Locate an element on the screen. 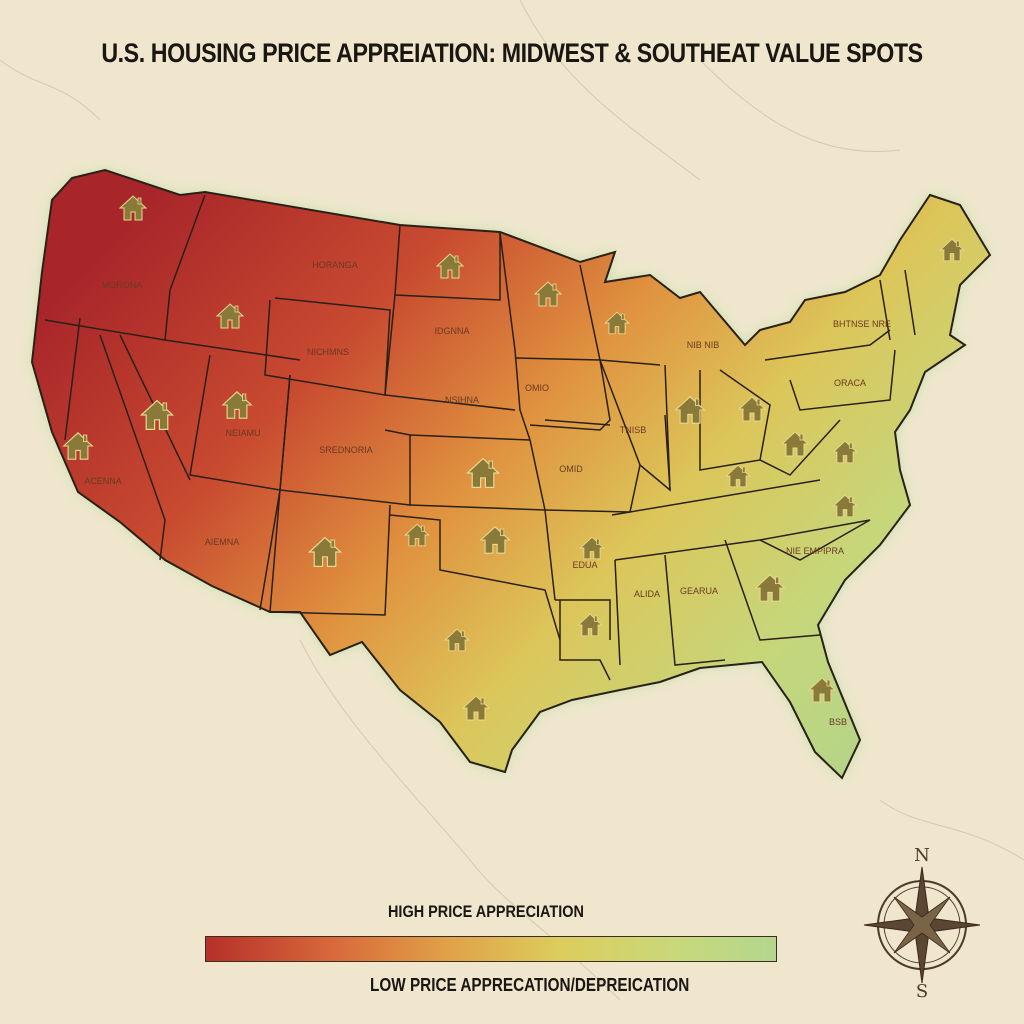 This screenshot has width=1024, height=1024. state-label-nebraska: NSIHNA is located at coordinates (462, 400).